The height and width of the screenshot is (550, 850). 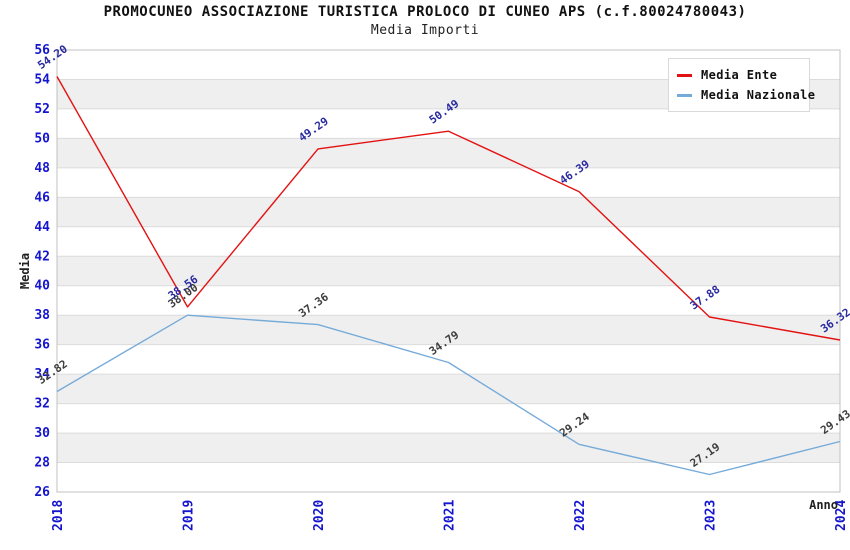 What do you see at coordinates (25, 271) in the screenshot?
I see `y-axis-title: Media` at bounding box center [25, 271].